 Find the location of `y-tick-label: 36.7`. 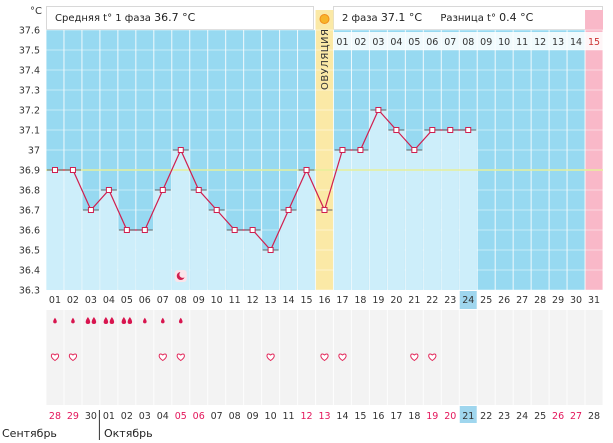

y-tick-label: 36.7 is located at coordinates (29, 211).